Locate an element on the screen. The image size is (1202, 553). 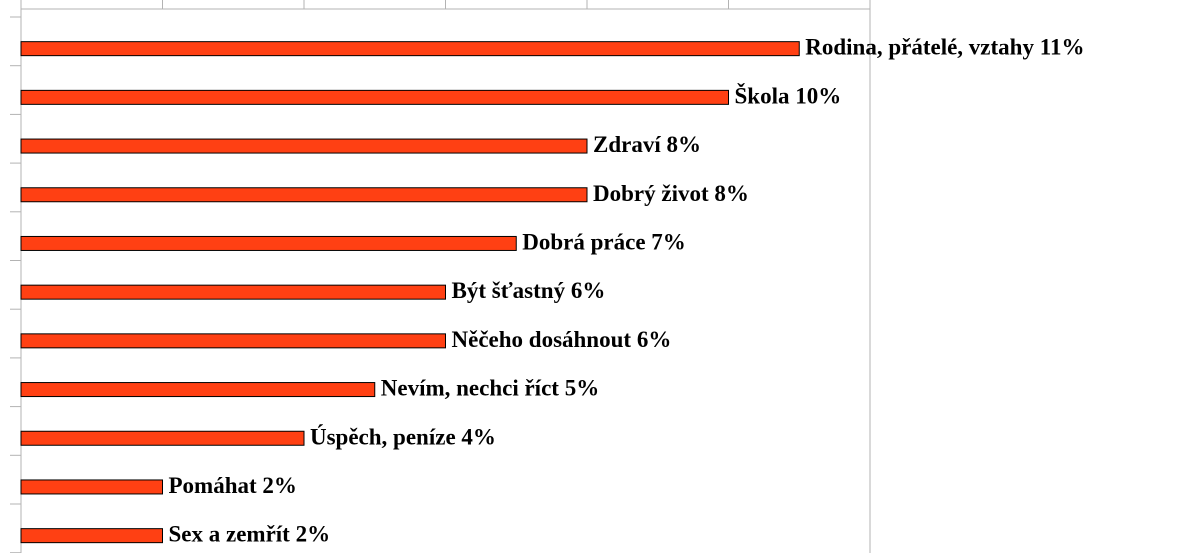
category-label: Úspěch, peníze is located at coordinates (383, 437).